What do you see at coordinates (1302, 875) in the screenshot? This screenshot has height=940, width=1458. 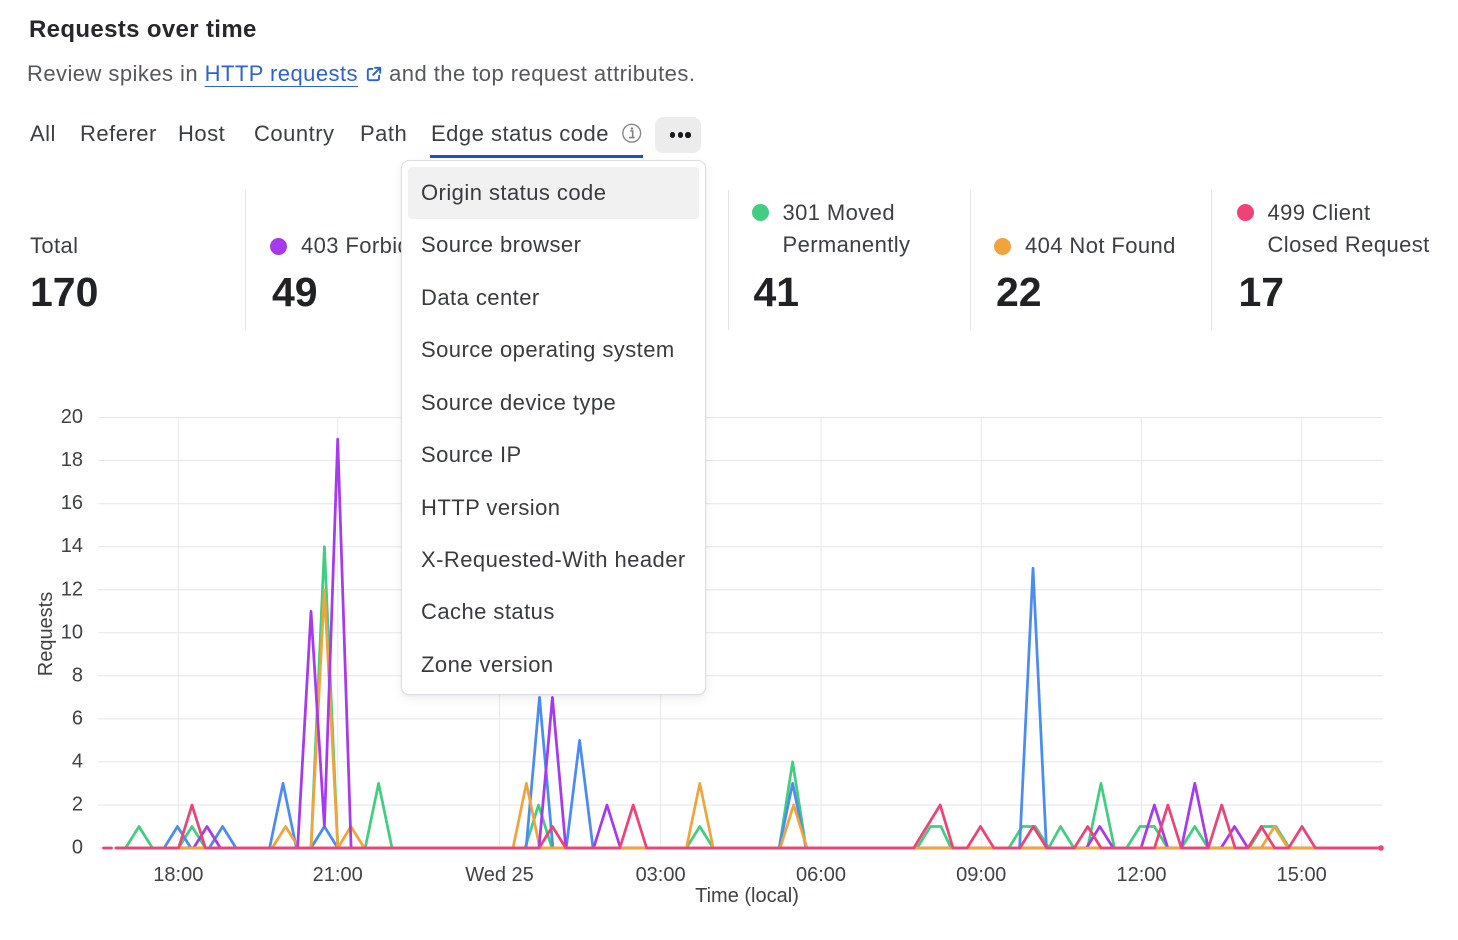 I see `svg-text: 15:00` at bounding box center [1302, 875].